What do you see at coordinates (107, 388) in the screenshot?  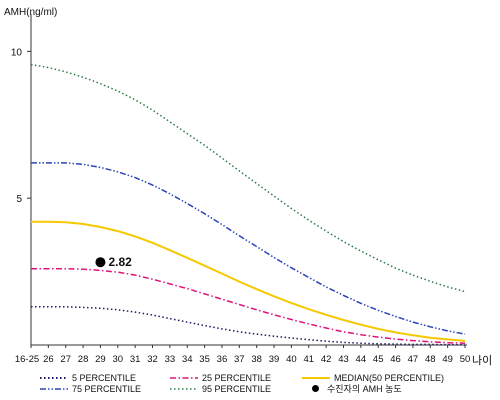 I see `legend-label: 75 PERCENTILE` at bounding box center [107, 388].